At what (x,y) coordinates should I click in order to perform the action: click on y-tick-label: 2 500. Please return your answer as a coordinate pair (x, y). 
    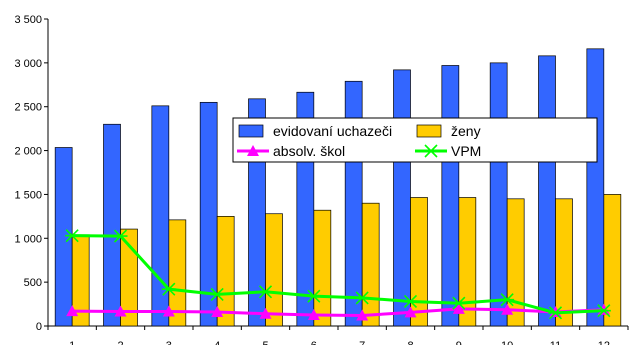
    Looking at the image, I should click on (28, 108).